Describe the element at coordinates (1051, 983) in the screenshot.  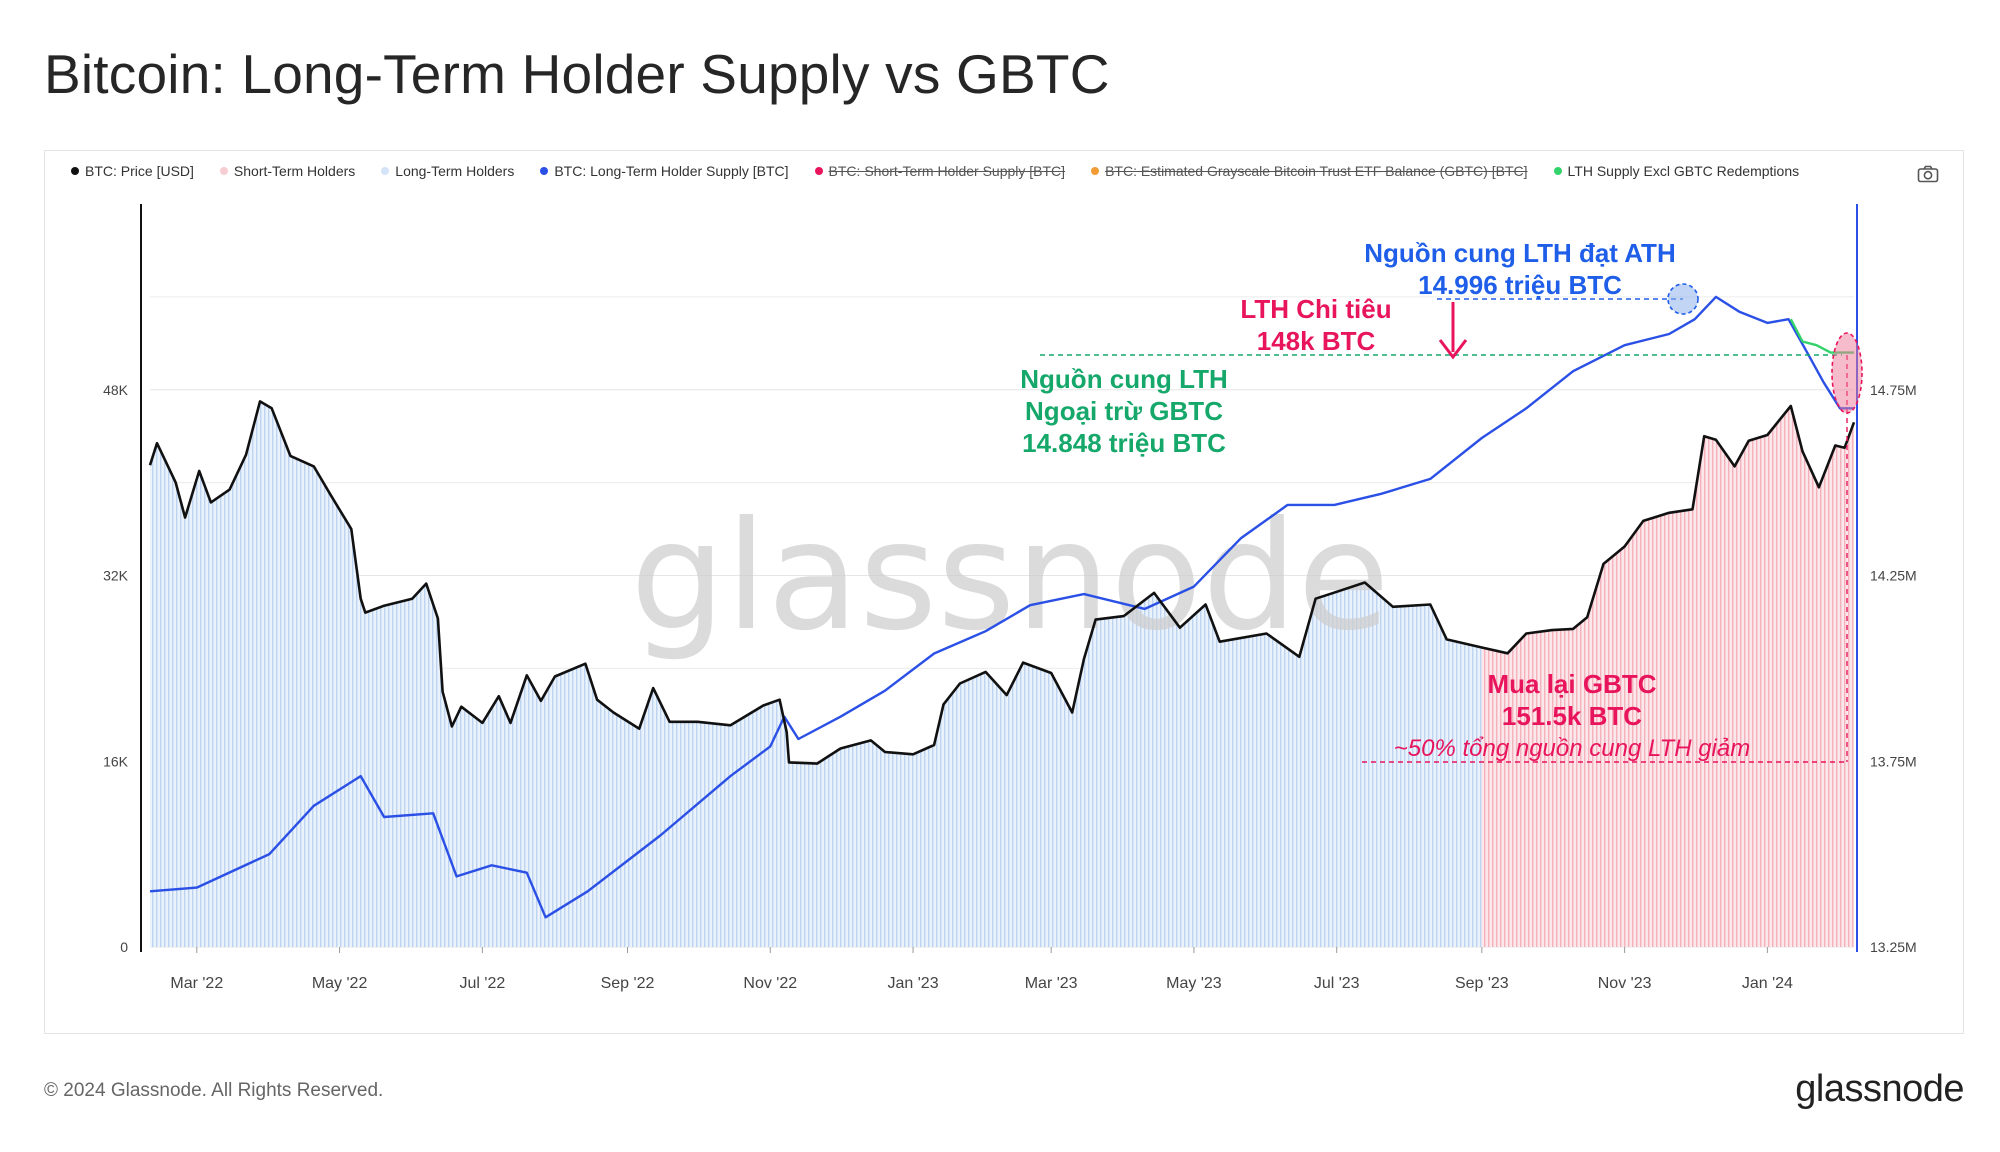
I see `x-tick-label: Mar '23` at that location.